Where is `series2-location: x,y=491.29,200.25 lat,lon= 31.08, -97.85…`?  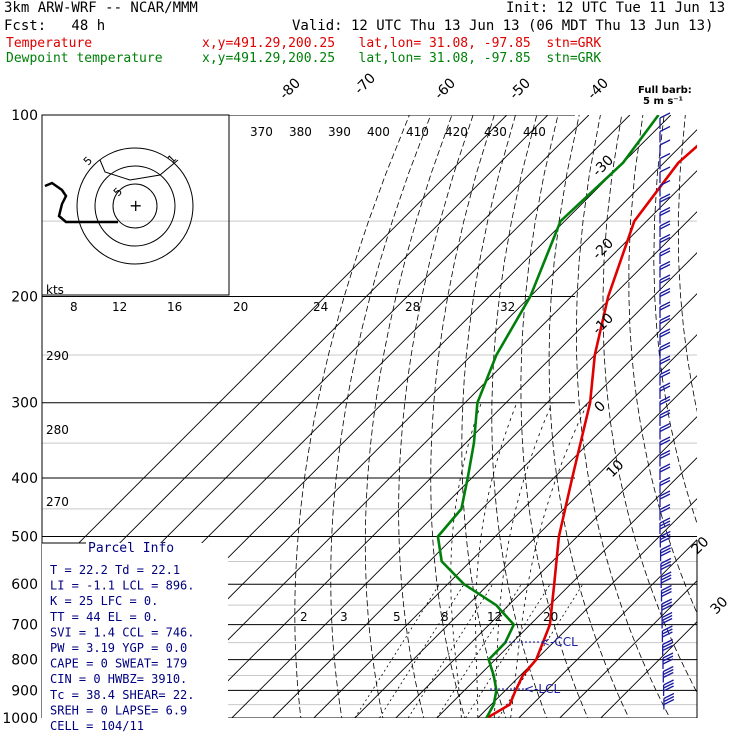
series2-location: x,y=491.29,200.25 lat,lon= 31.08, -97.85… is located at coordinates (402, 58).